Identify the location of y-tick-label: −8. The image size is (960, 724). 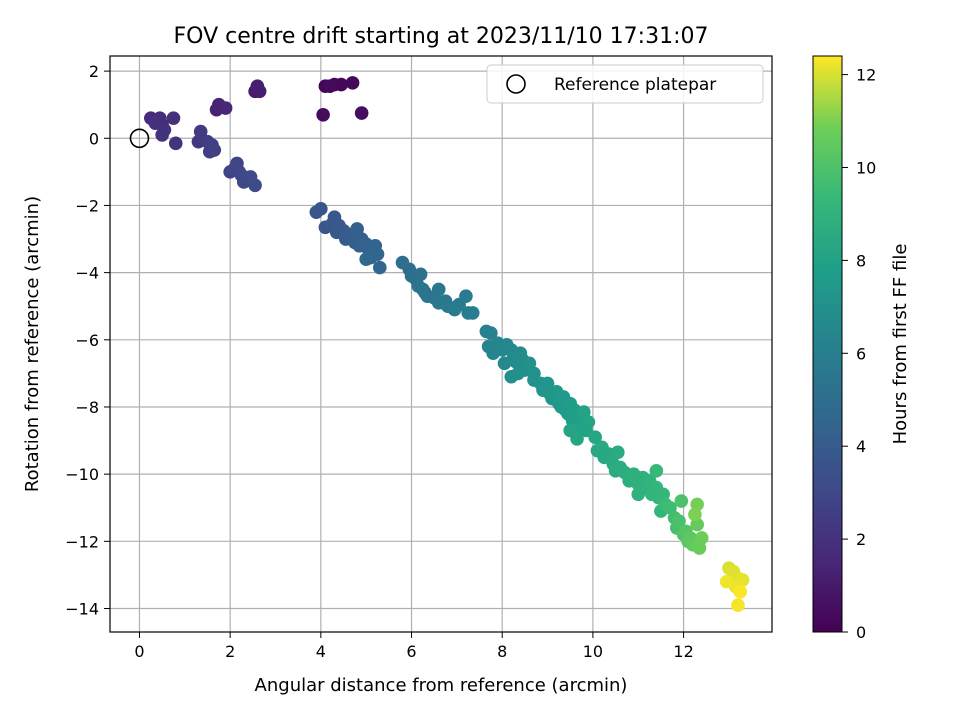
(87, 407).